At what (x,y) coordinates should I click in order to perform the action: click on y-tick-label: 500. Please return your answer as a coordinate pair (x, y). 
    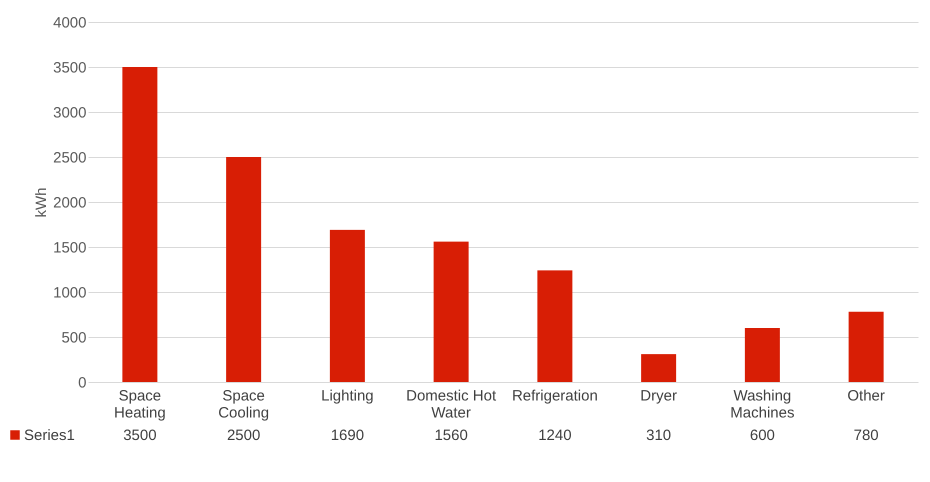
    Looking at the image, I should click on (73, 338).